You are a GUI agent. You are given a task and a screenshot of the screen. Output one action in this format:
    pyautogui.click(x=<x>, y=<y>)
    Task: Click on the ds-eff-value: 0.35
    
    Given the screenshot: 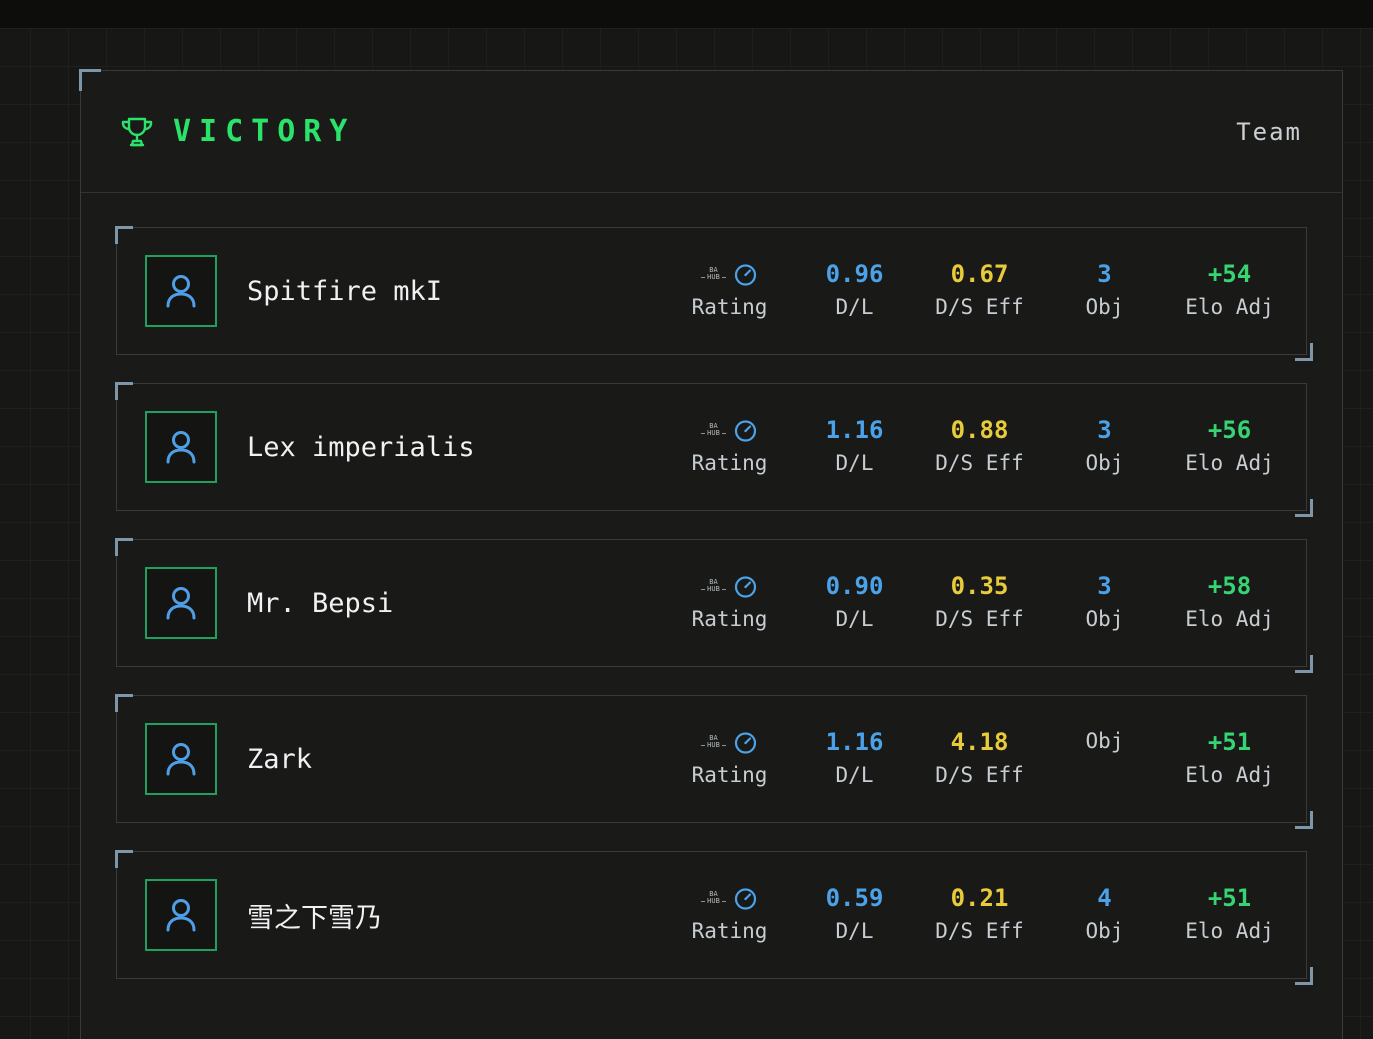 What is the action you would take?
    pyautogui.click(x=979, y=586)
    